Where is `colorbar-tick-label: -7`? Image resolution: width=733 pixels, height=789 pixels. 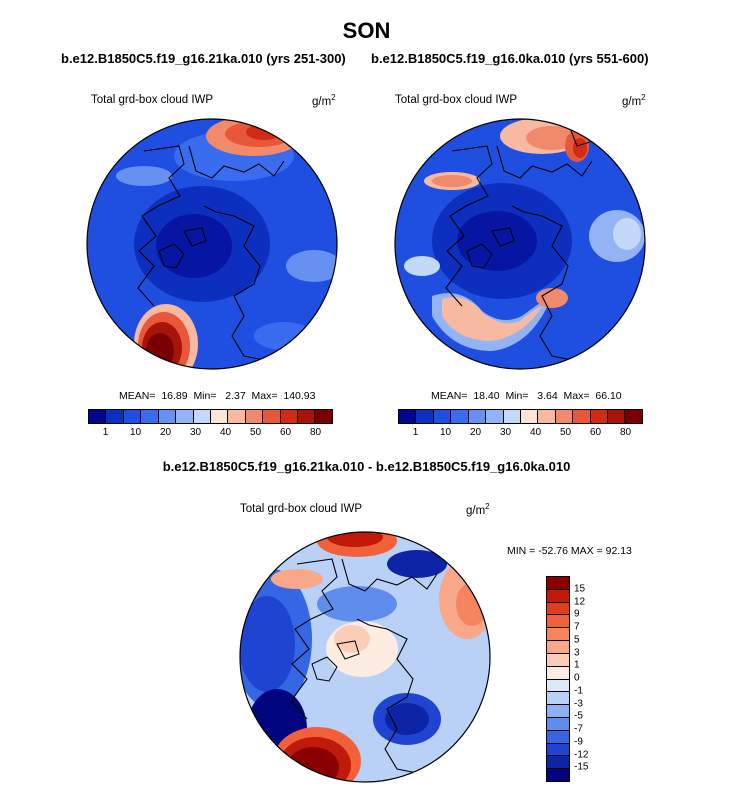 colorbar-tick-label: -7 is located at coordinates (578, 729).